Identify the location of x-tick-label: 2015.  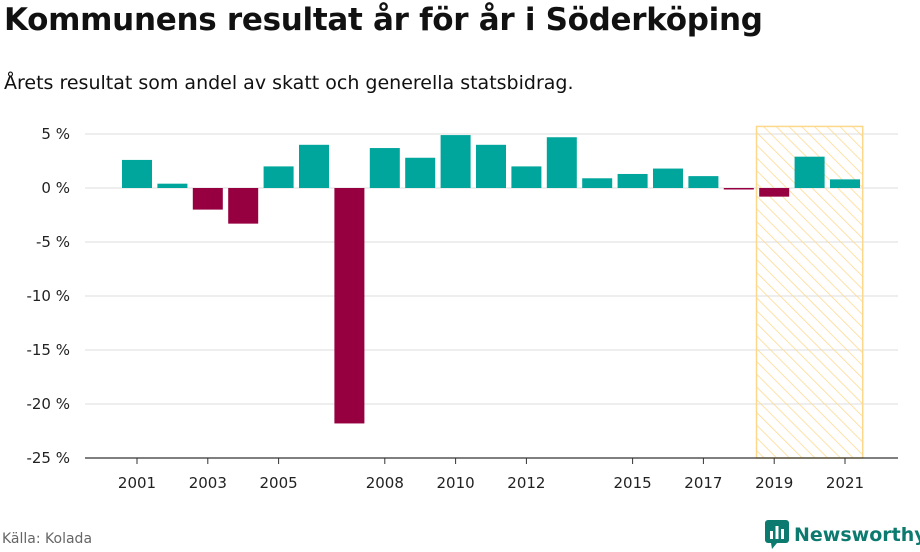
(633, 483).